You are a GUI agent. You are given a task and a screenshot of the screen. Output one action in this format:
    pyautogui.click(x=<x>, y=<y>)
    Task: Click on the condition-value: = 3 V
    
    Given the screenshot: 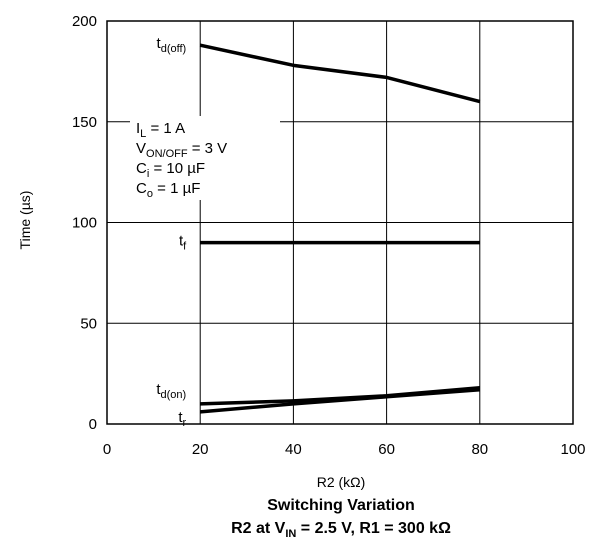 What is the action you would take?
    pyautogui.click(x=208, y=148)
    